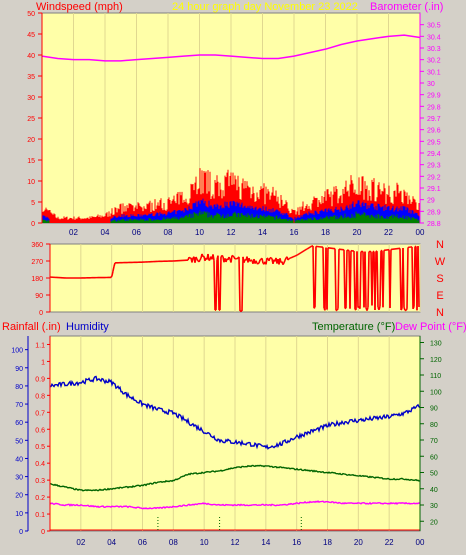 This screenshot has width=466, height=555. Describe the element at coordinates (80, 542) in the screenshot. I see `x-tick-label: 02` at that location.